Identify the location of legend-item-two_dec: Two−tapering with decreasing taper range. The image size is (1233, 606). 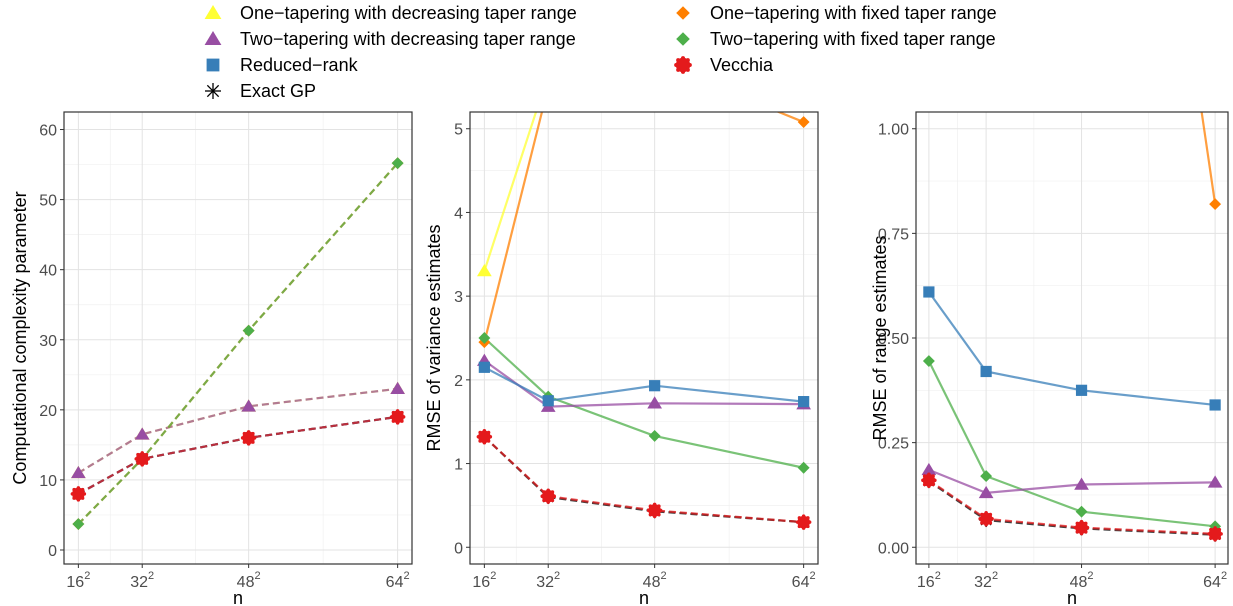
(388, 39).